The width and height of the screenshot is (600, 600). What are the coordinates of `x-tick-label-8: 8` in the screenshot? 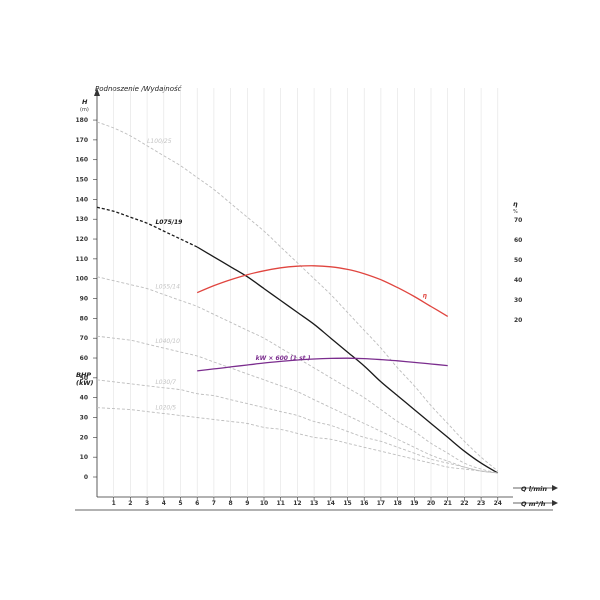 It's located at (231, 503).